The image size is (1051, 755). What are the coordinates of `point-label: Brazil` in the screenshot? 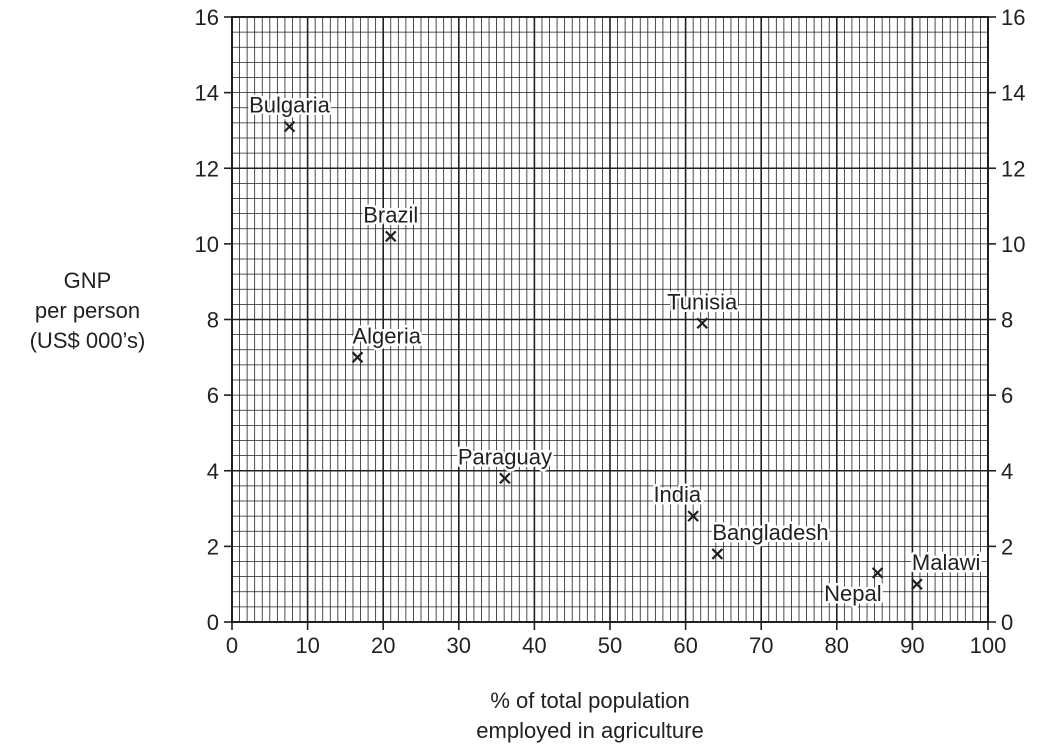 It's located at (390, 214).